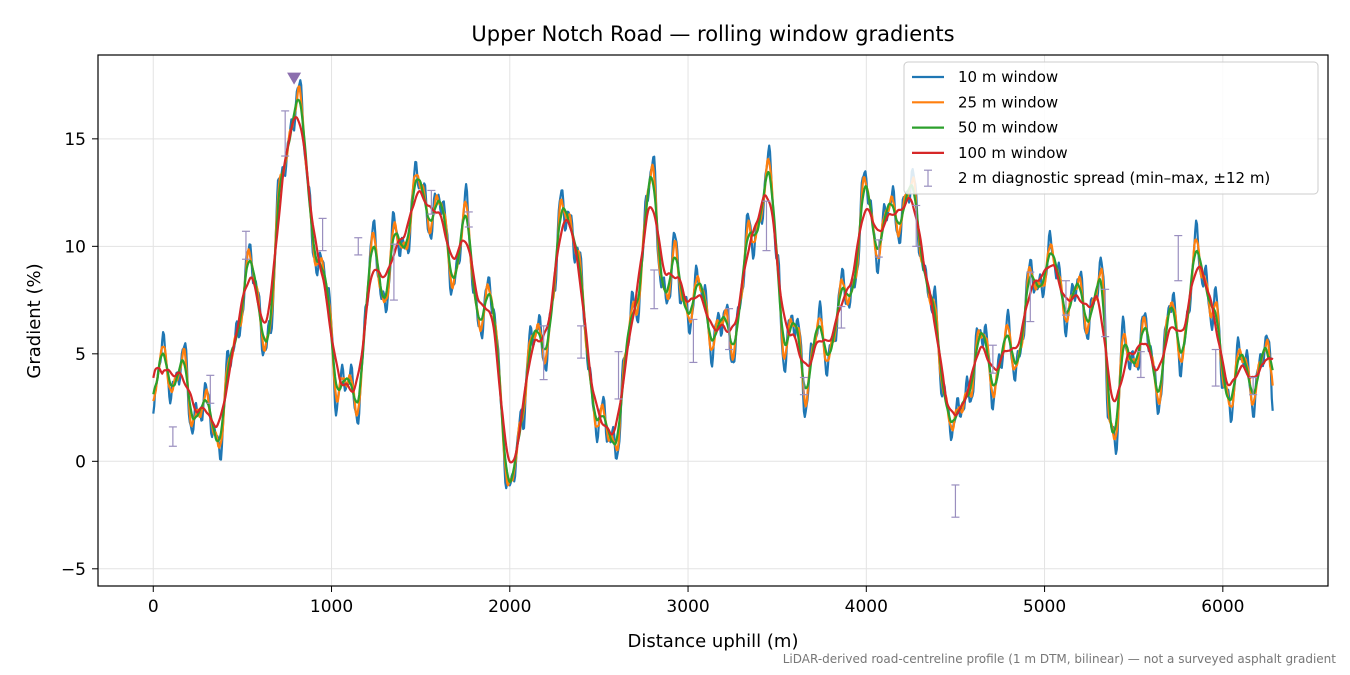 The height and width of the screenshot is (675, 1350). What do you see at coordinates (866, 607) in the screenshot?
I see `x-tick-label: 4000` at bounding box center [866, 607].